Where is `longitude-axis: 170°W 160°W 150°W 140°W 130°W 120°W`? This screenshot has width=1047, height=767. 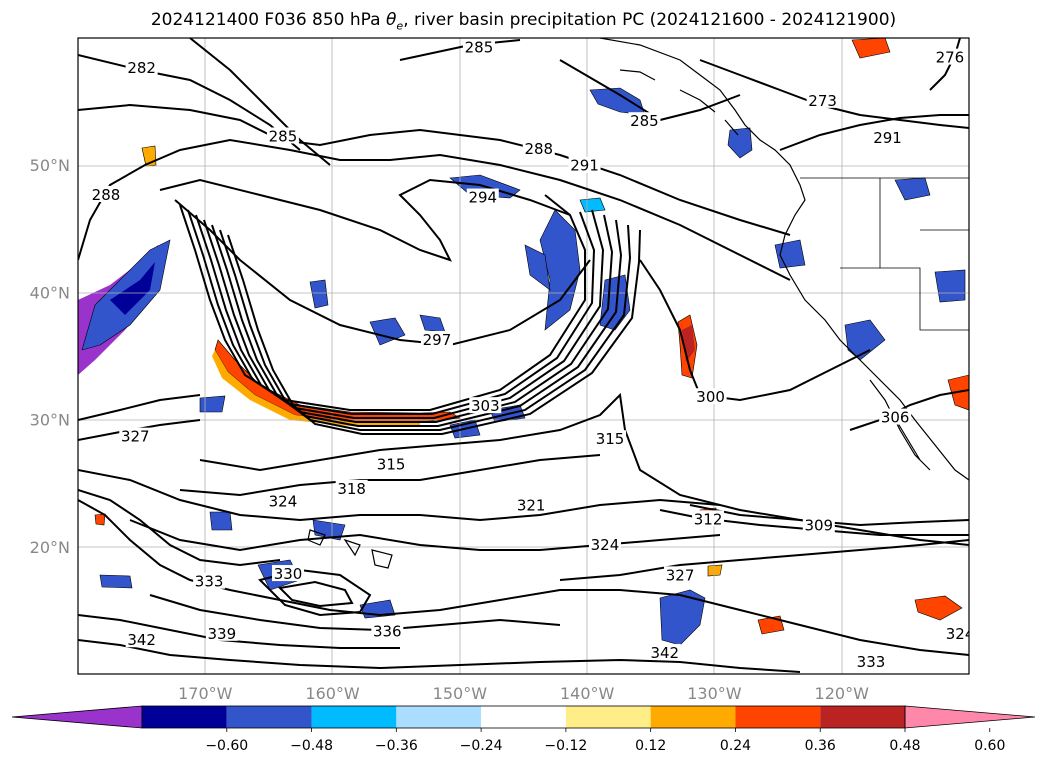 longitude-axis: 170°W 160°W 150°W 140°W 130°W 120°W is located at coordinates (523, 693).